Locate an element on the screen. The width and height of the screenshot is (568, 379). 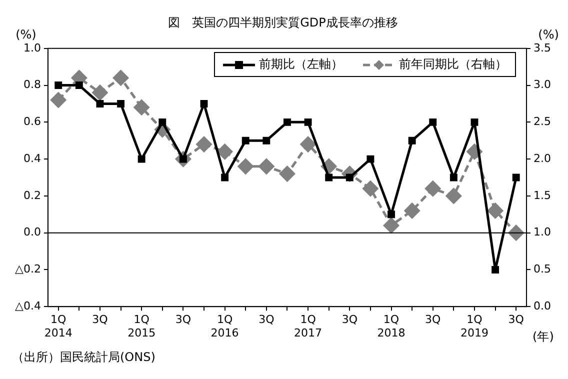
text: （出所）国民統計局(ONS) is located at coordinates (84, 357).